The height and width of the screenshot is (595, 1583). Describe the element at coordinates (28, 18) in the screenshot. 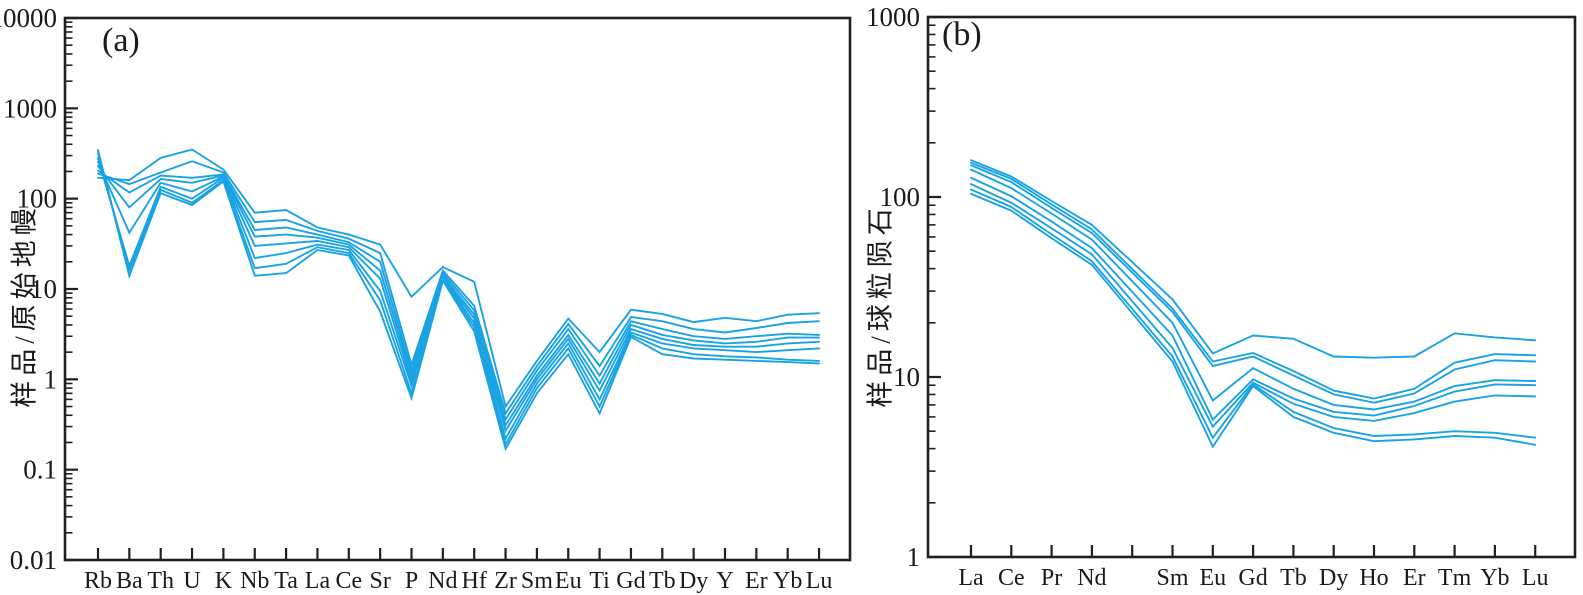

I see `y-tick-label: 10000` at that location.